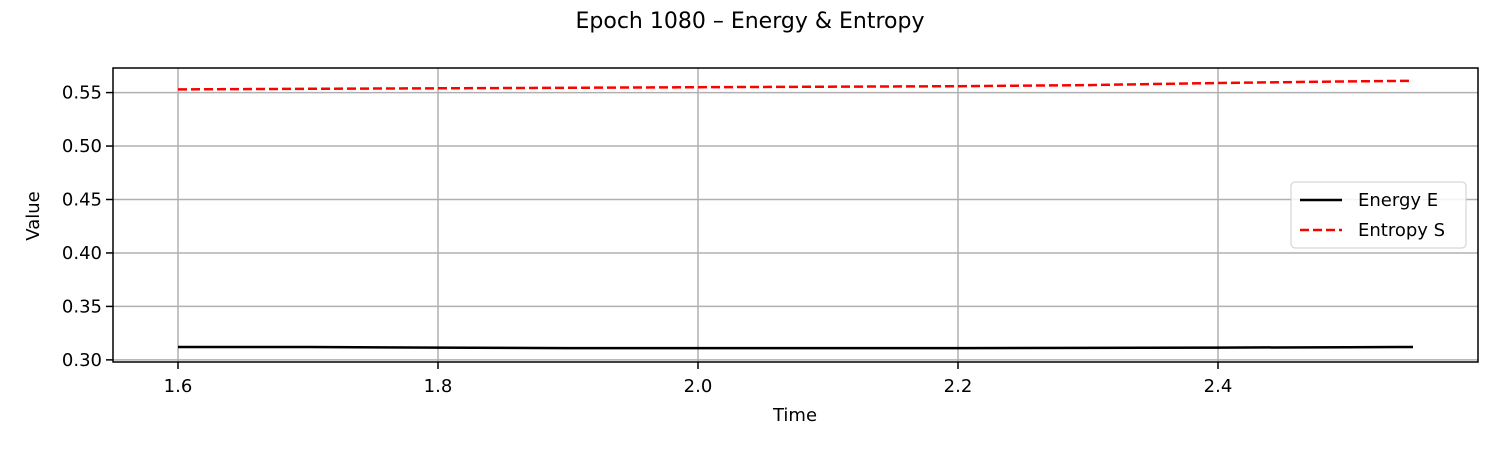 This screenshot has height=454, width=1500. I want to click on y-tick-label: 0.30, so click(82, 360).